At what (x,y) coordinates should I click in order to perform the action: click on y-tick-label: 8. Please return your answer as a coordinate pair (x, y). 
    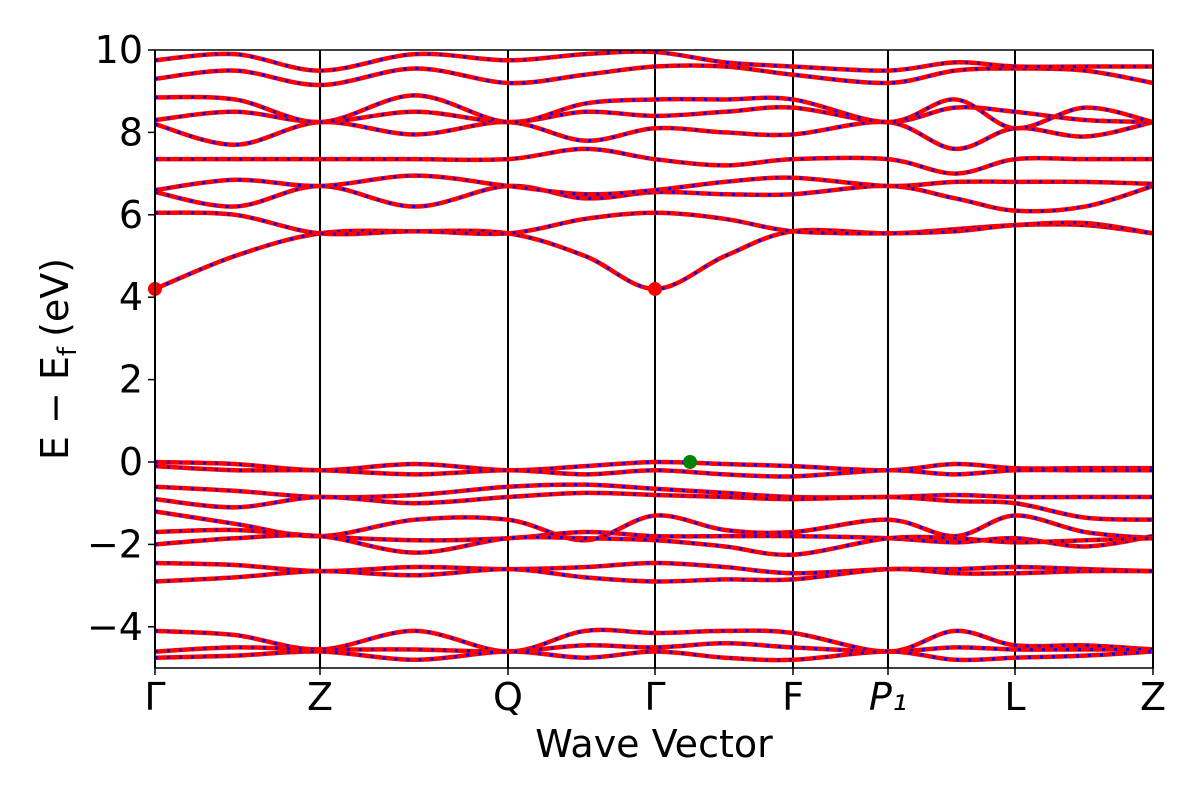
    Looking at the image, I should click on (131, 132).